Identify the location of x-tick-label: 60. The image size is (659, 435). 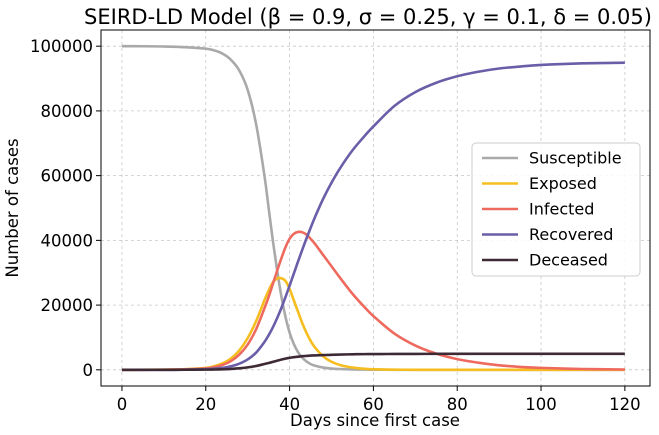
(373, 404).